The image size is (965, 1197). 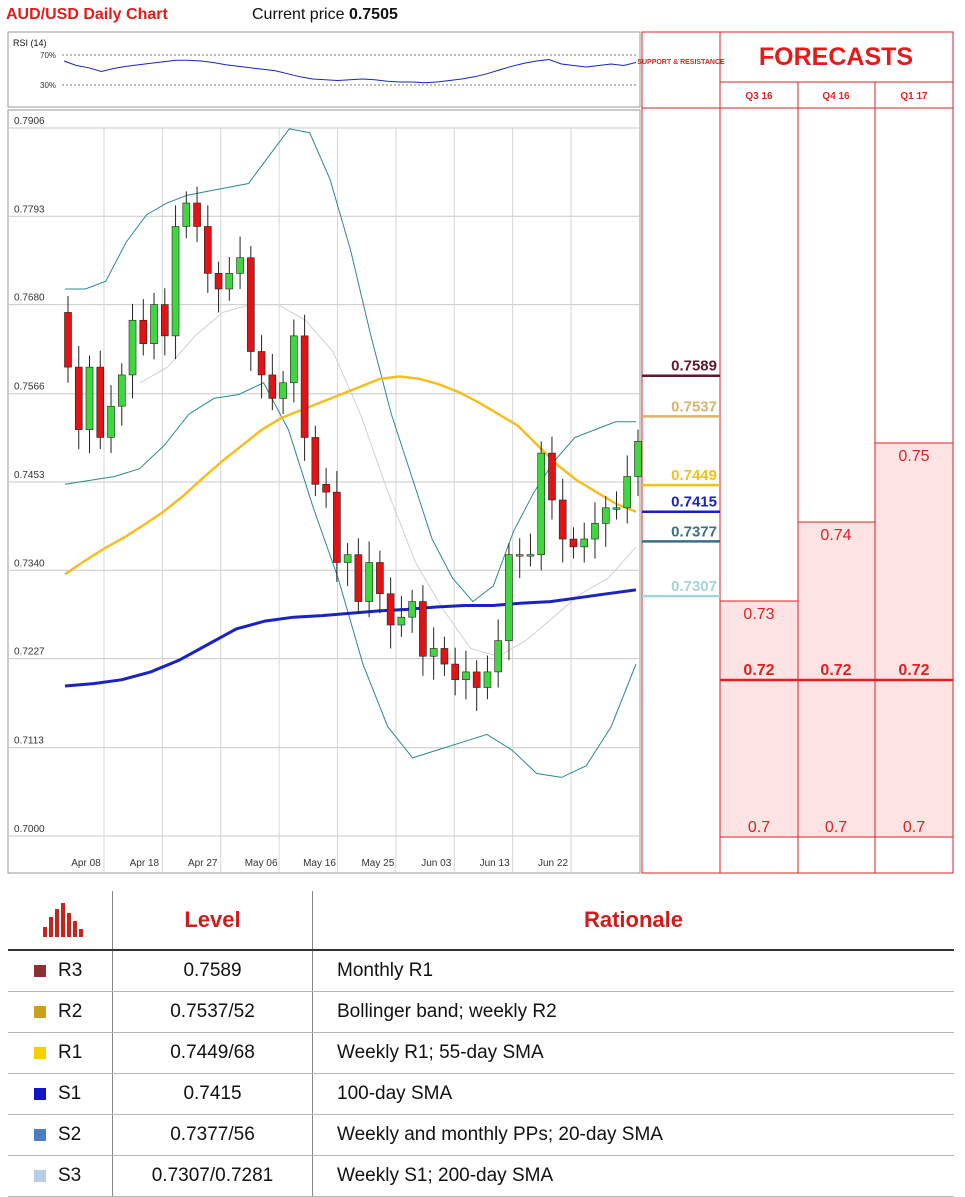 I want to click on level-rationale: Monthly R1, so click(x=633, y=971).